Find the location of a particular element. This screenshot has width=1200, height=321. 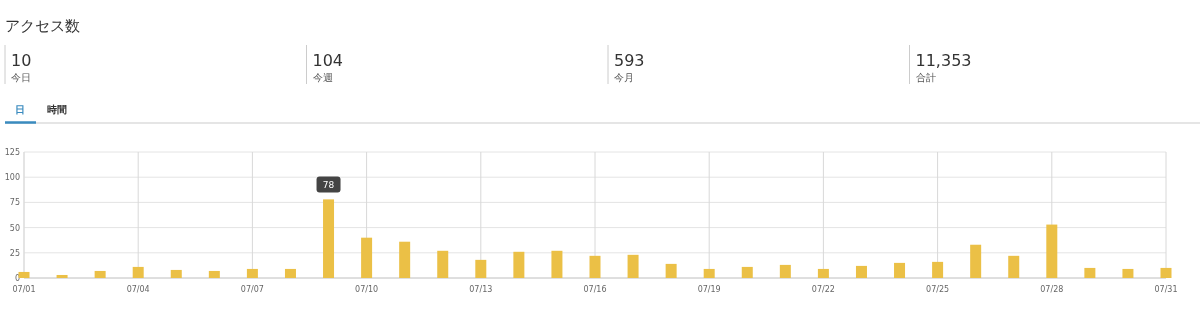

y-tick-label: 125 is located at coordinates (12, 152).